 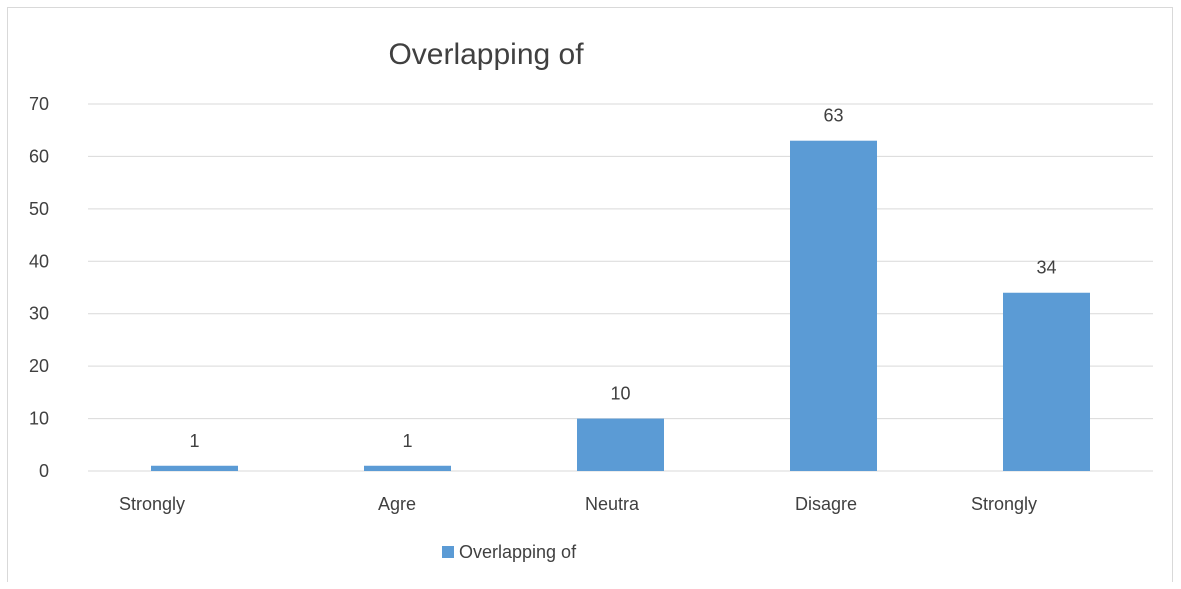 What do you see at coordinates (39, 287) in the screenshot?
I see `y-axis-ticks: 0 10 20 30 40 50 60 70` at bounding box center [39, 287].